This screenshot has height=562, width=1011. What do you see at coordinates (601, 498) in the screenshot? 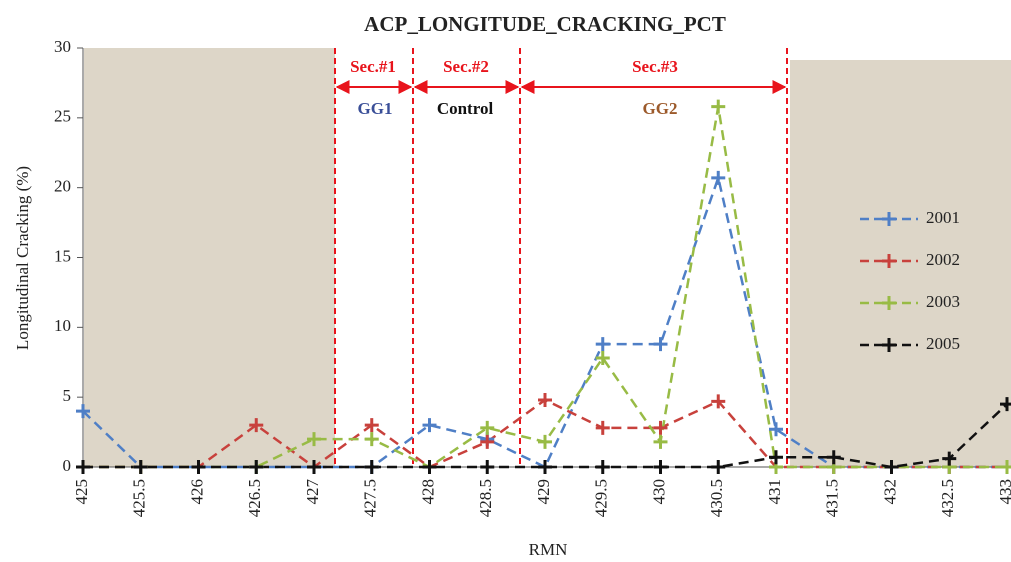
I see `x-tick-label: 429.5` at bounding box center [601, 498].